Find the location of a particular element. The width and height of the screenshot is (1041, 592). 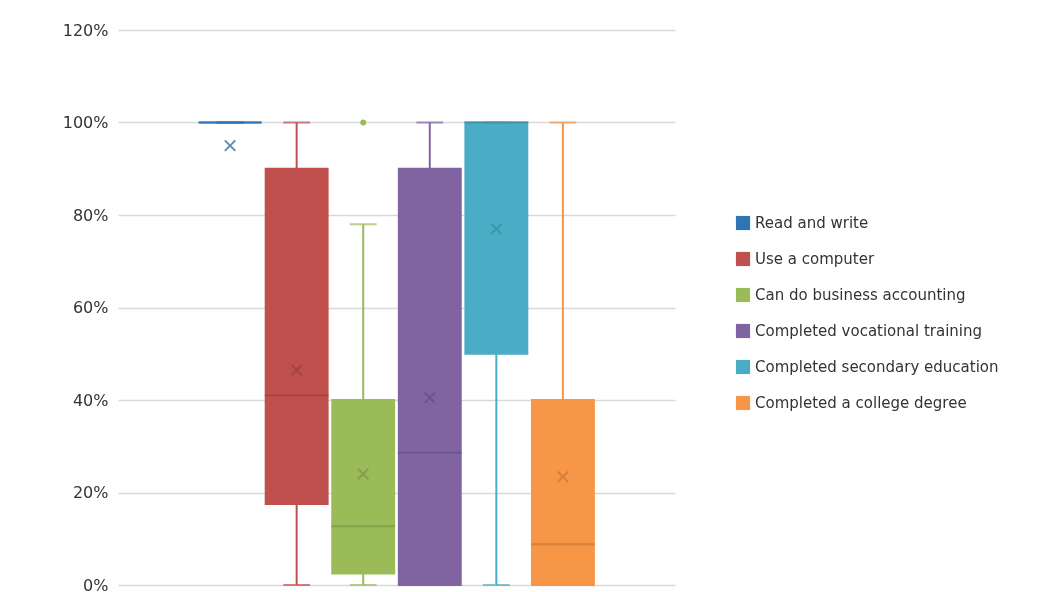

y-tick-label: 0% is located at coordinates (96, 583).